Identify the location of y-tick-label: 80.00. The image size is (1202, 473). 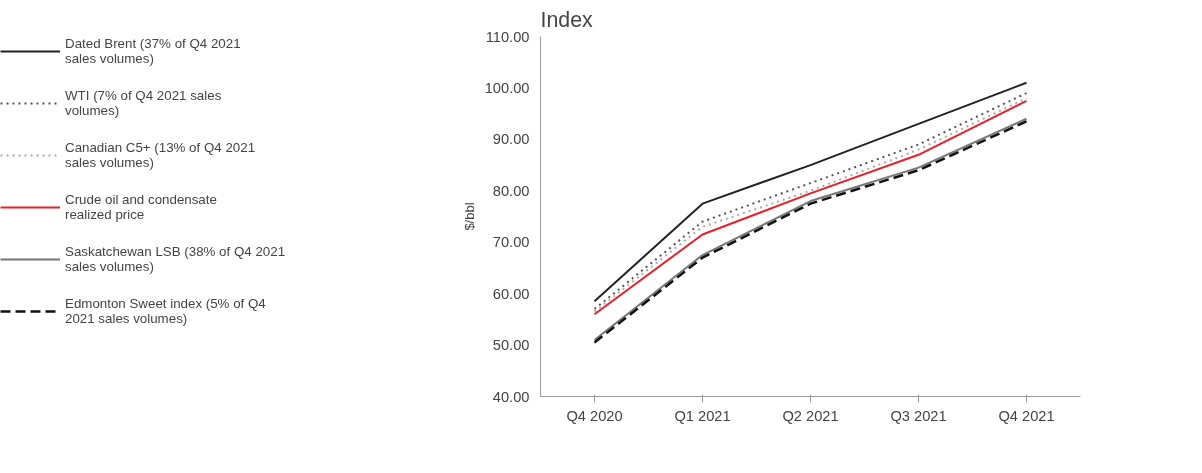
(511, 190).